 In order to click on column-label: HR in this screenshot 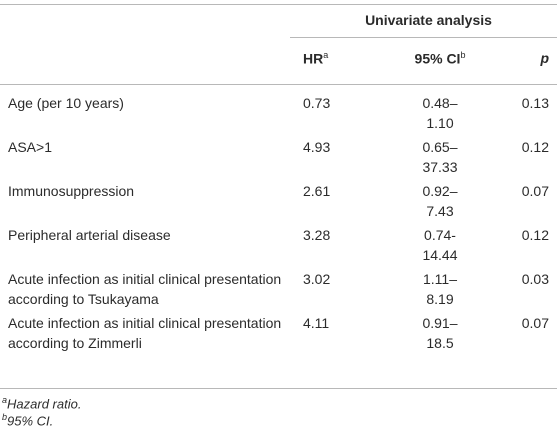, I will do `click(313, 58)`.